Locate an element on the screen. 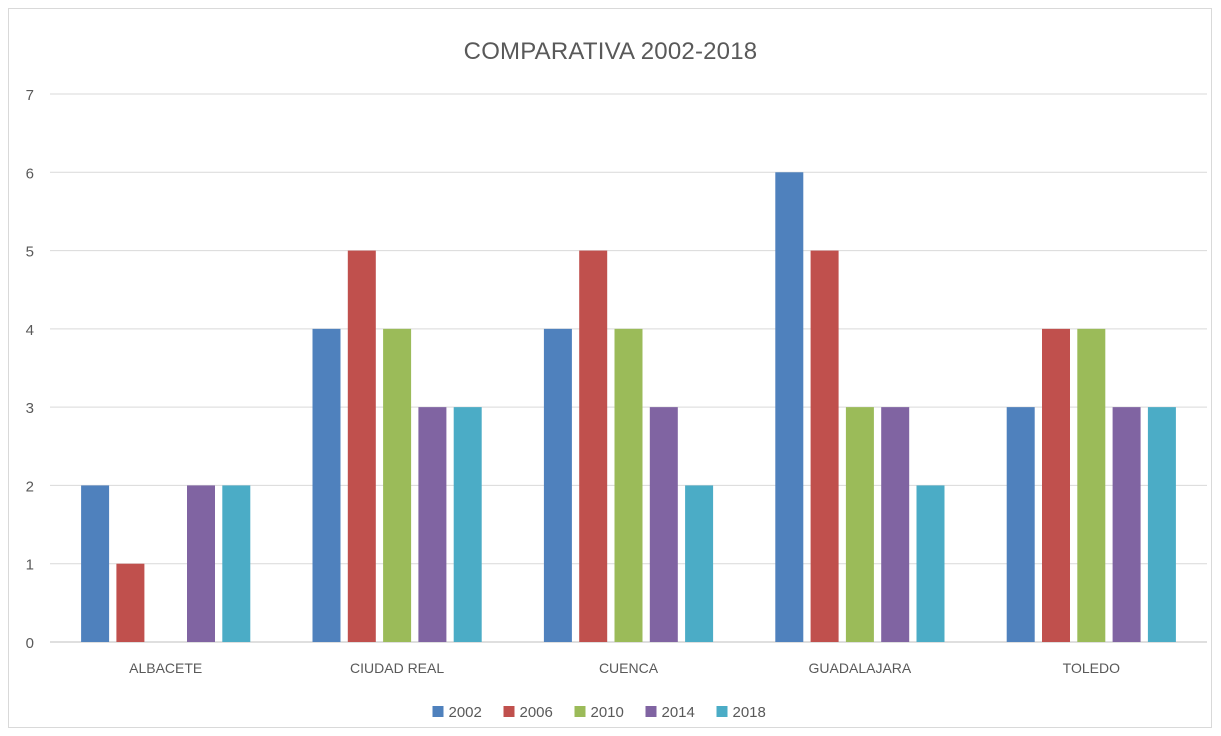  y-axis-ticks: 0 1 2 3 4 5 6 7 is located at coordinates (30, 369).